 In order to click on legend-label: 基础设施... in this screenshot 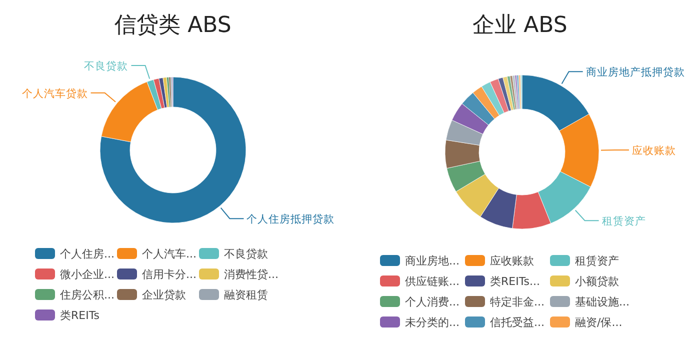, I will do `click(602, 302)`.